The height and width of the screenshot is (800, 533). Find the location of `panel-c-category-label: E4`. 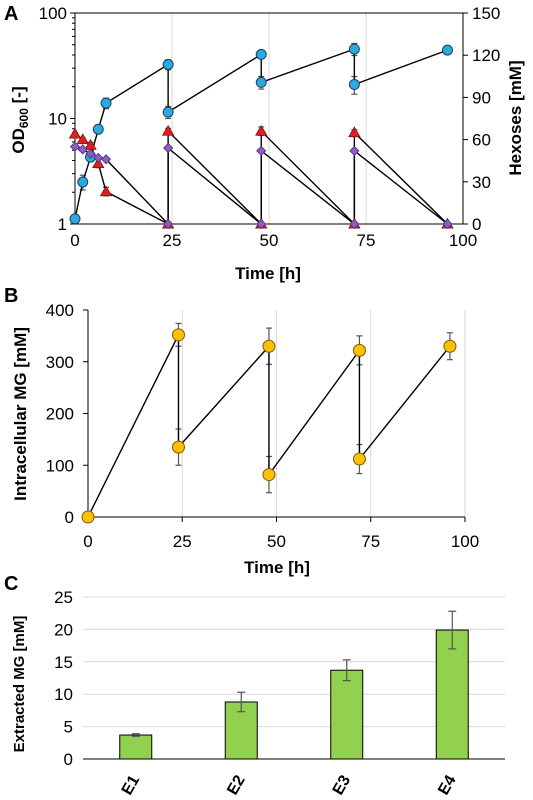

panel-c-category-label: E4 is located at coordinates (447, 785).